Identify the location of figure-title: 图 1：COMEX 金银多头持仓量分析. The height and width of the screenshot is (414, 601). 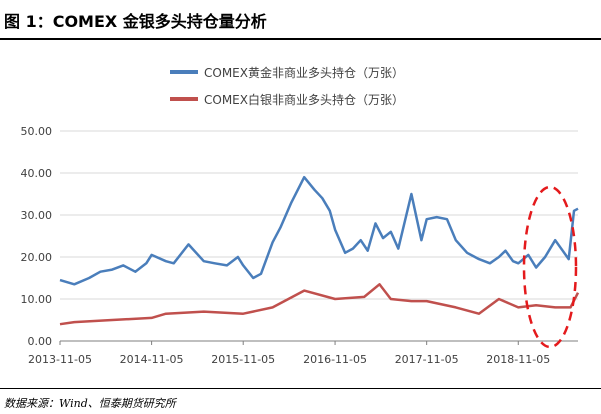
(135, 21).